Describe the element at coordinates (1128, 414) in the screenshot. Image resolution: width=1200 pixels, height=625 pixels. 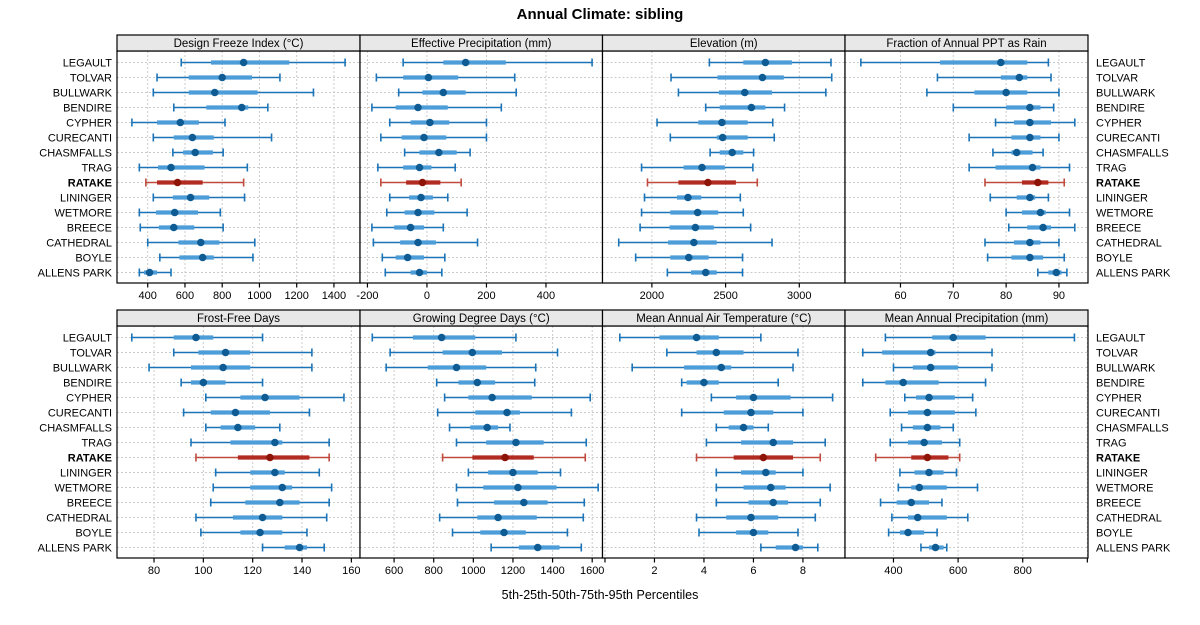
I see `station-label-right: CURECANTI` at that location.